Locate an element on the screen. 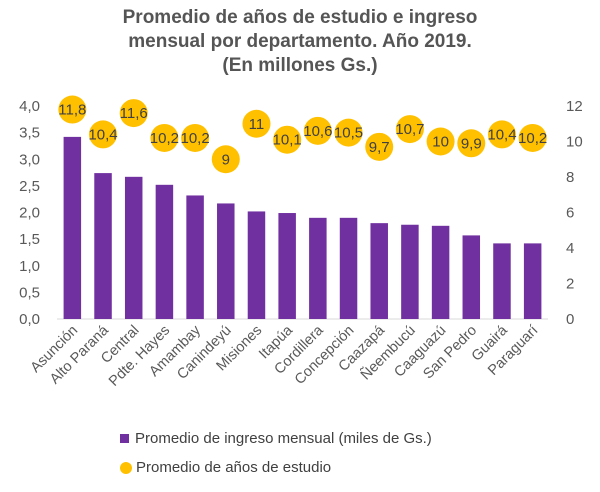  data-label: 9,9 is located at coordinates (471, 143).